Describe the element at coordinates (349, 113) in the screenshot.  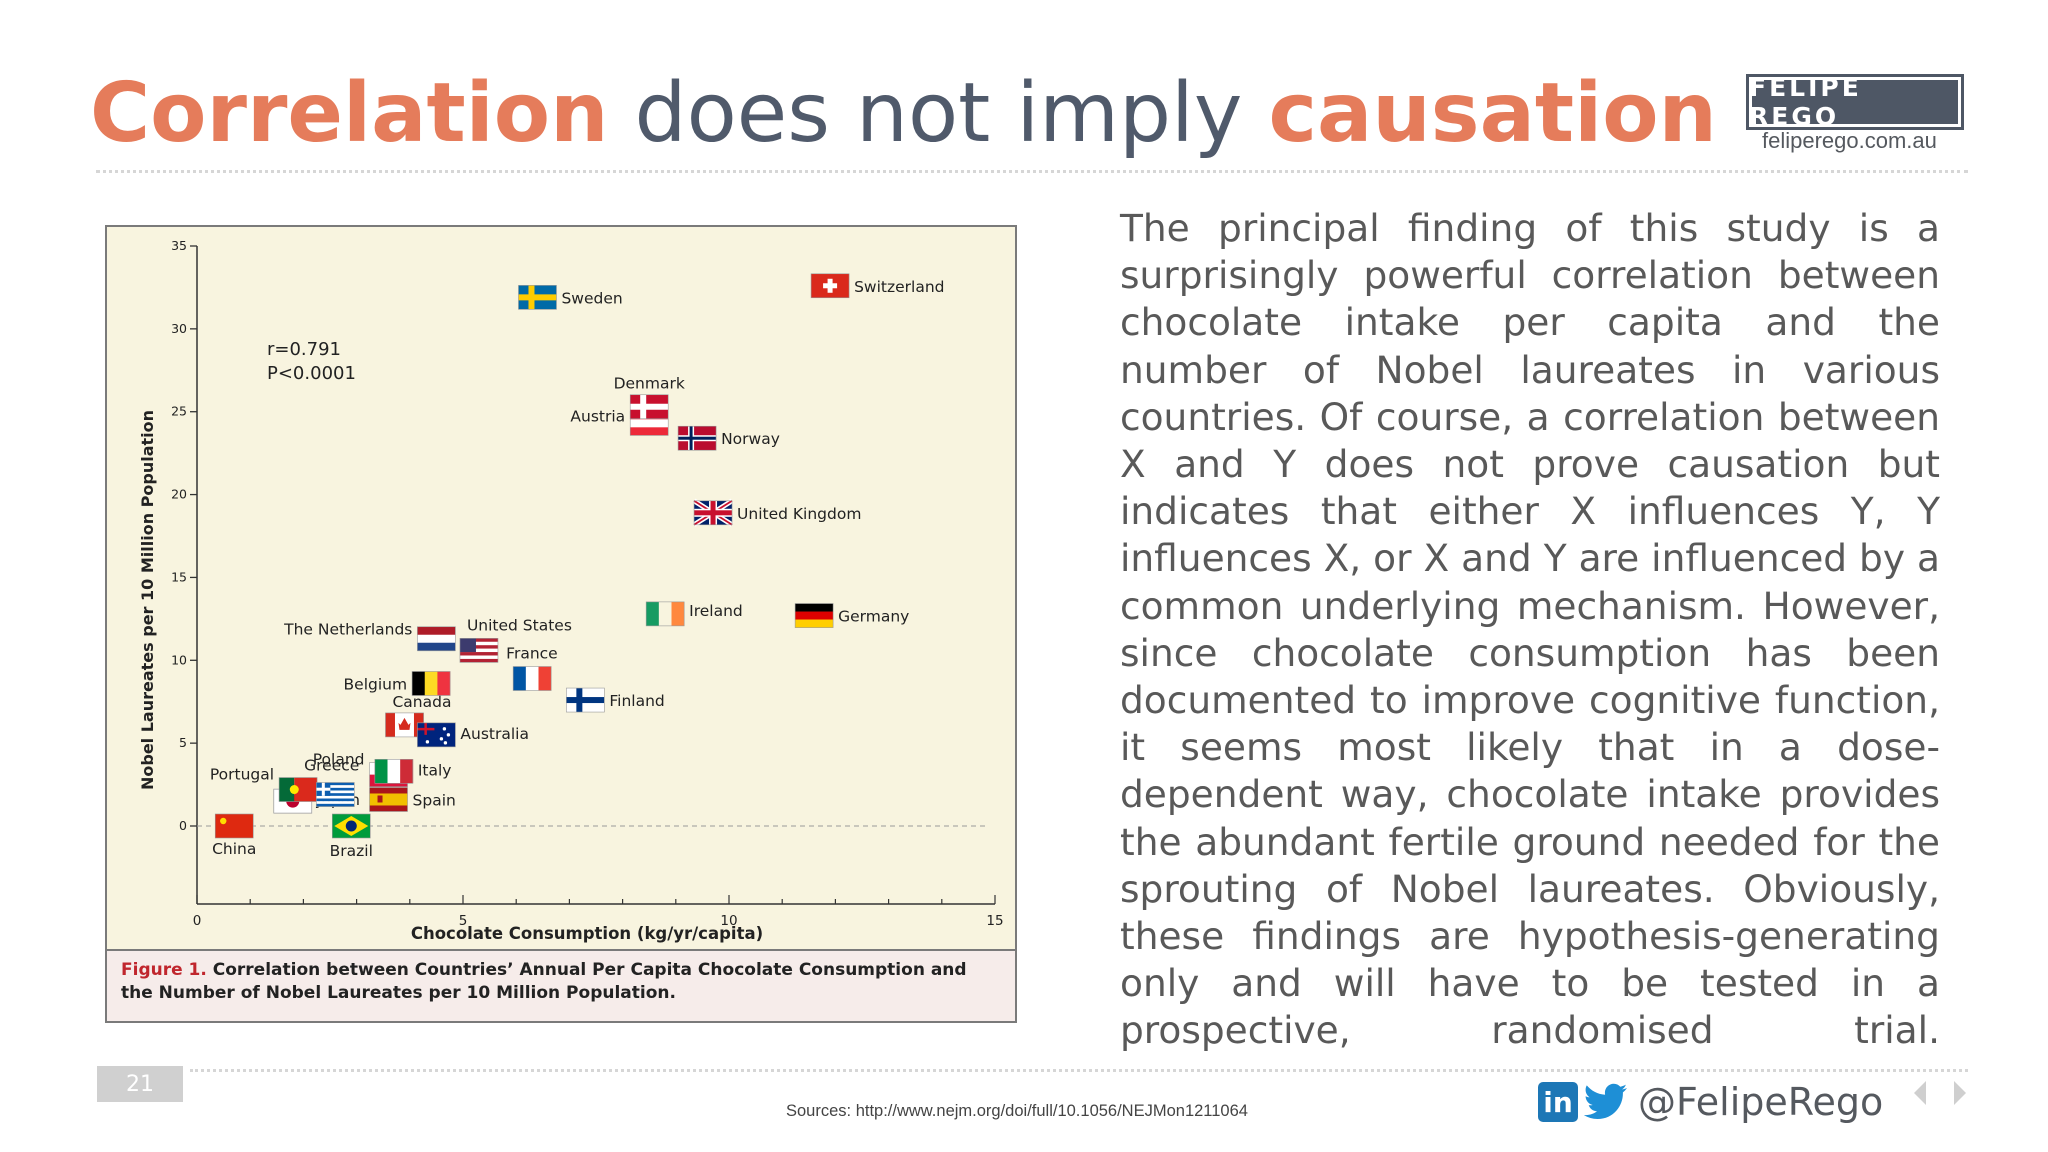
I see `title-correlation: Correlation` at that location.